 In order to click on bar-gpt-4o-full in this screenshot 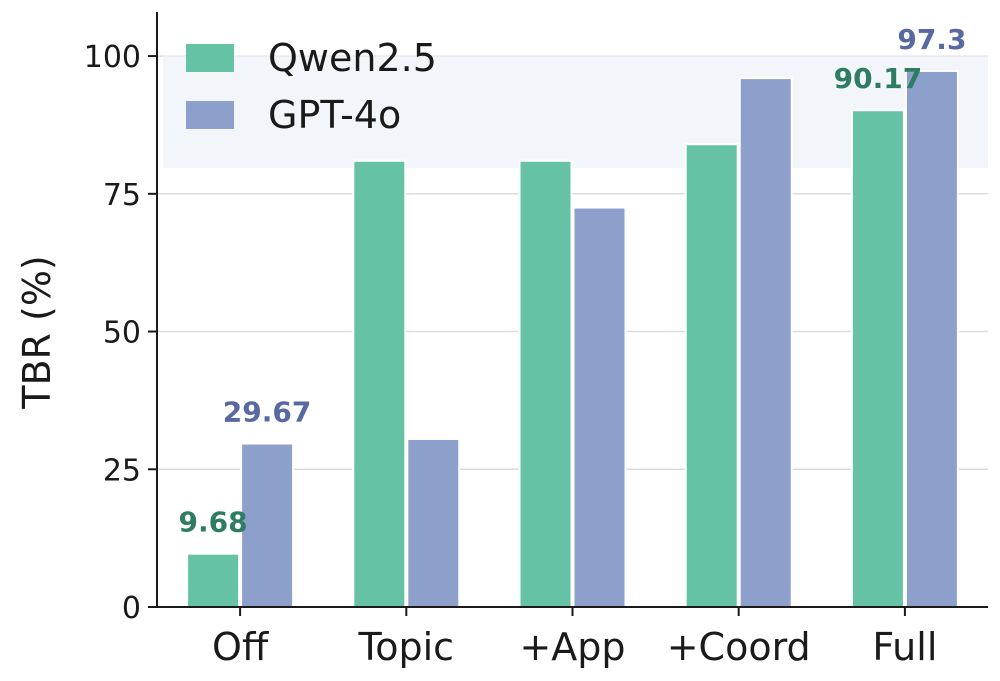, I will do `click(931, 338)`.